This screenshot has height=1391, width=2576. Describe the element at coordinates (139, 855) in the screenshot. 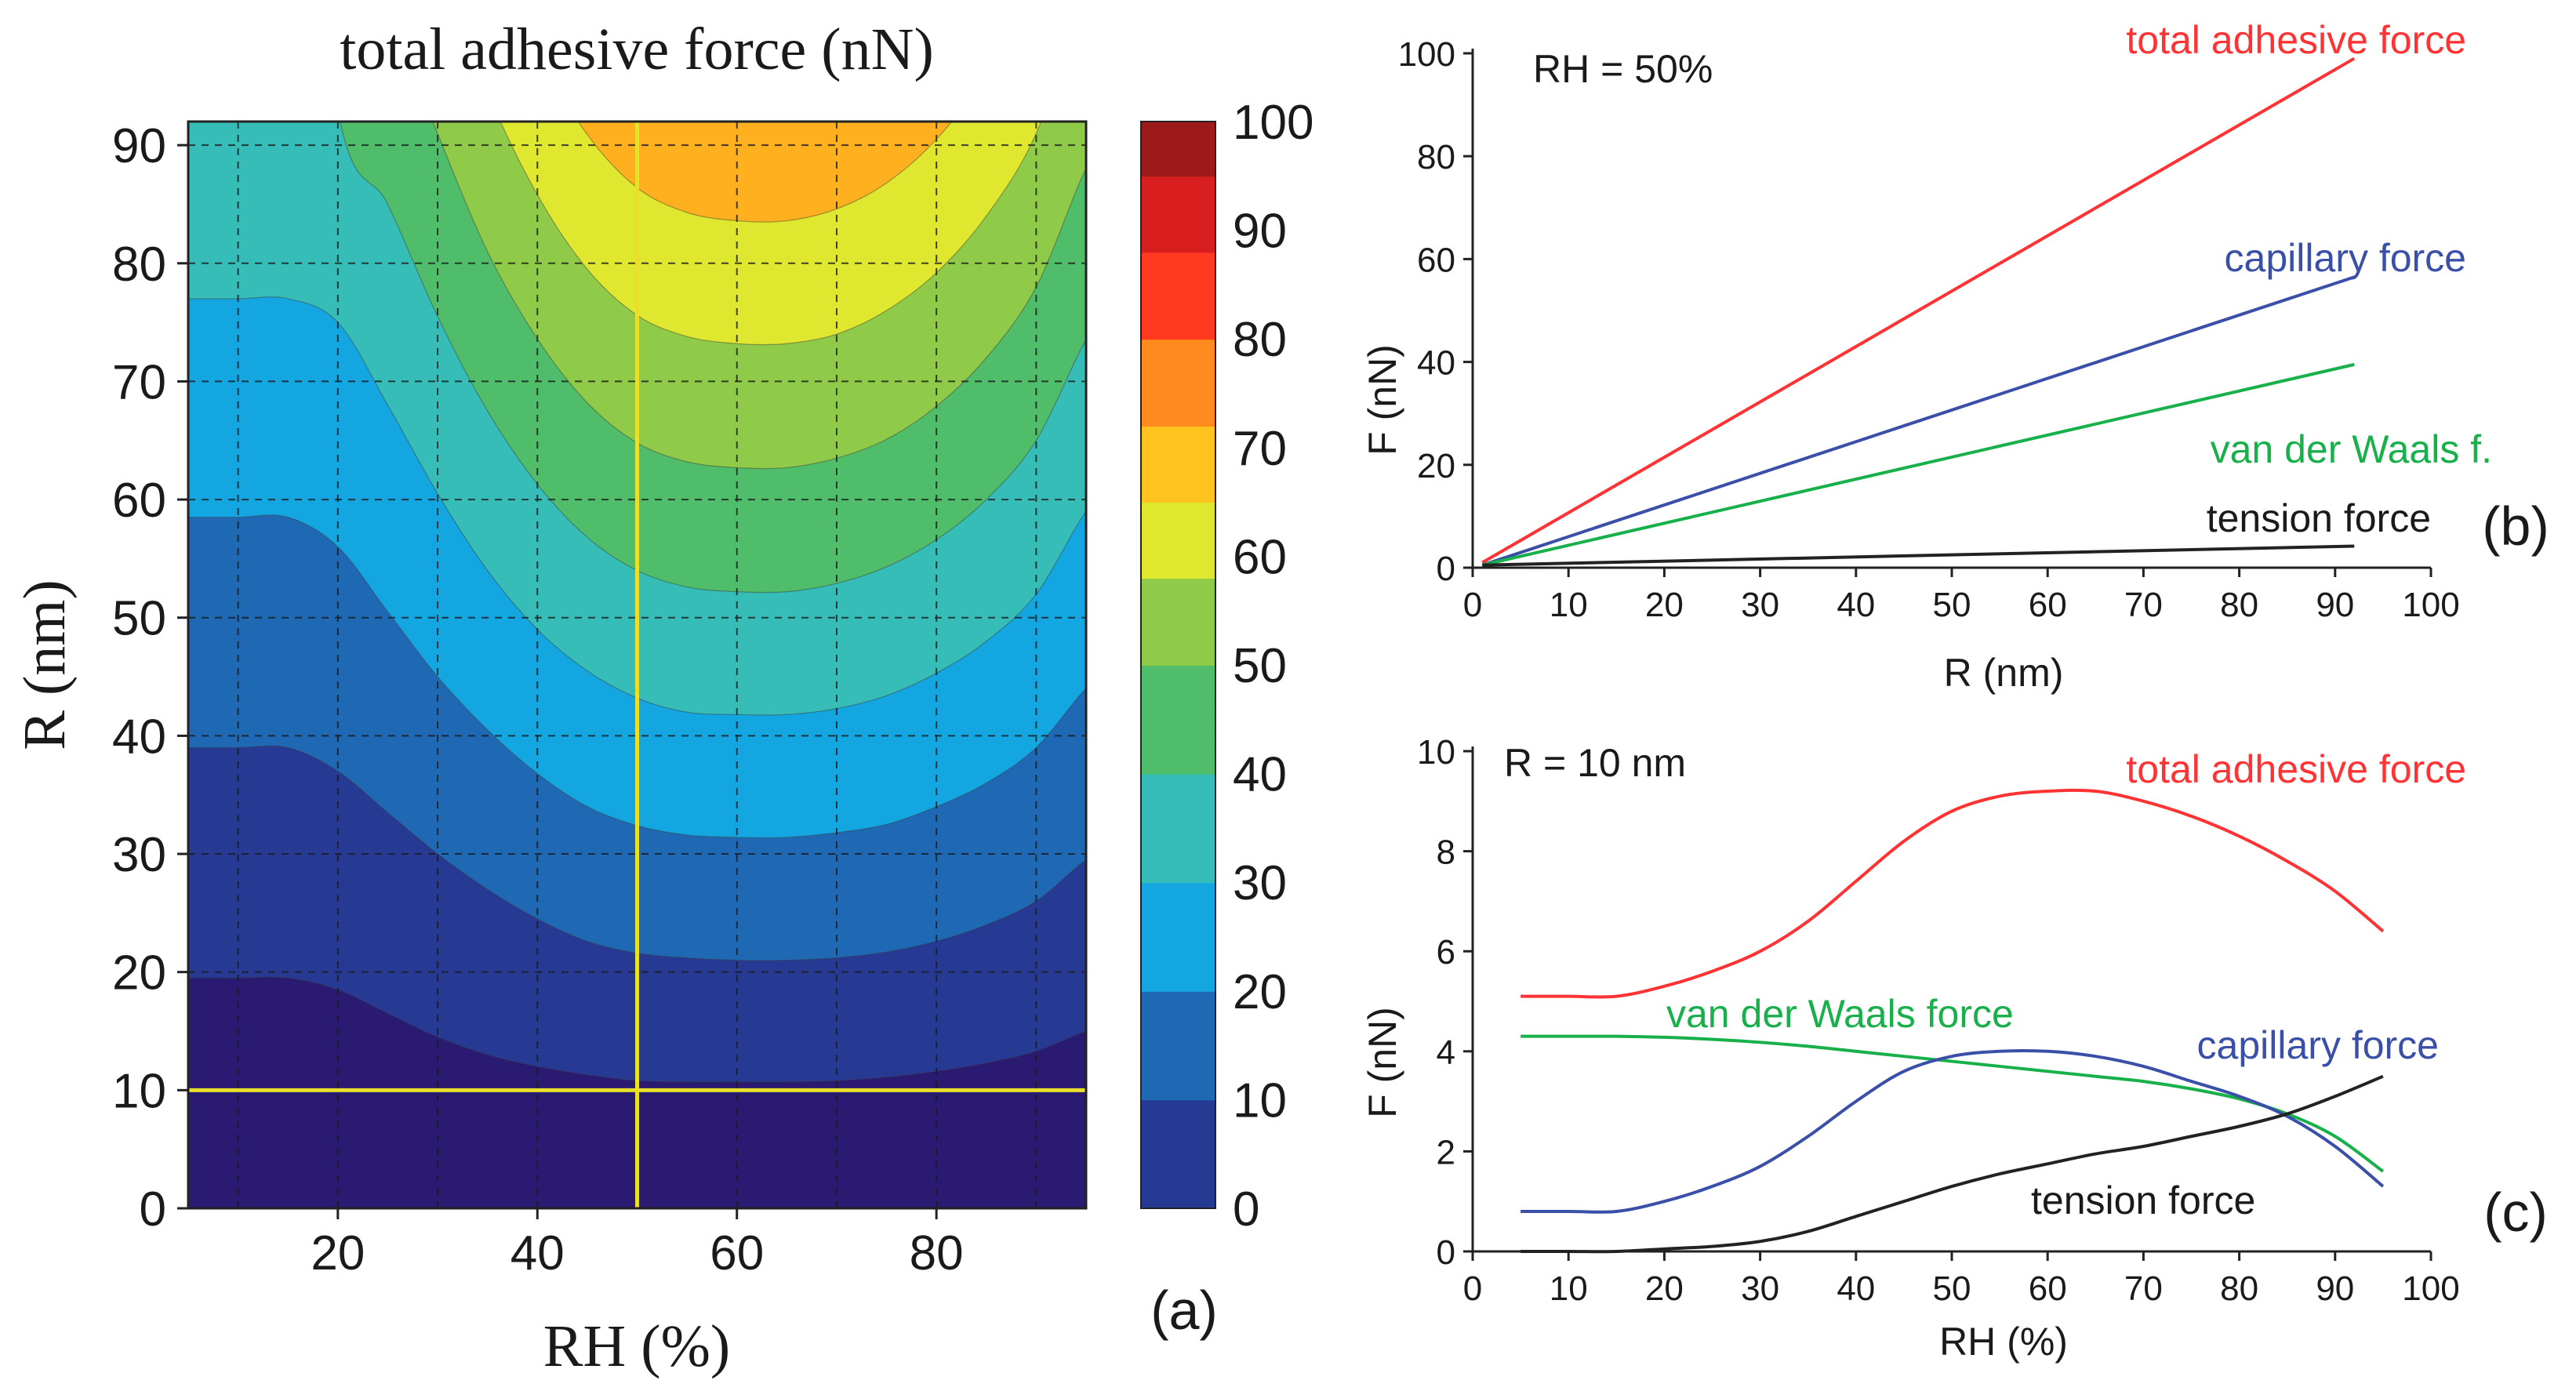

I see `y-tick-label: 30` at that location.